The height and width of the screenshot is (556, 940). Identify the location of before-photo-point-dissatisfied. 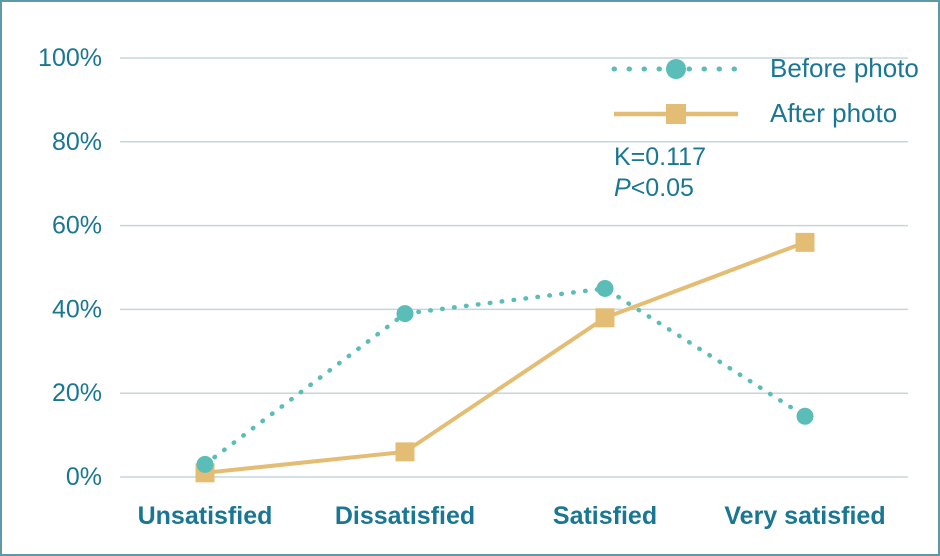
(405, 314).